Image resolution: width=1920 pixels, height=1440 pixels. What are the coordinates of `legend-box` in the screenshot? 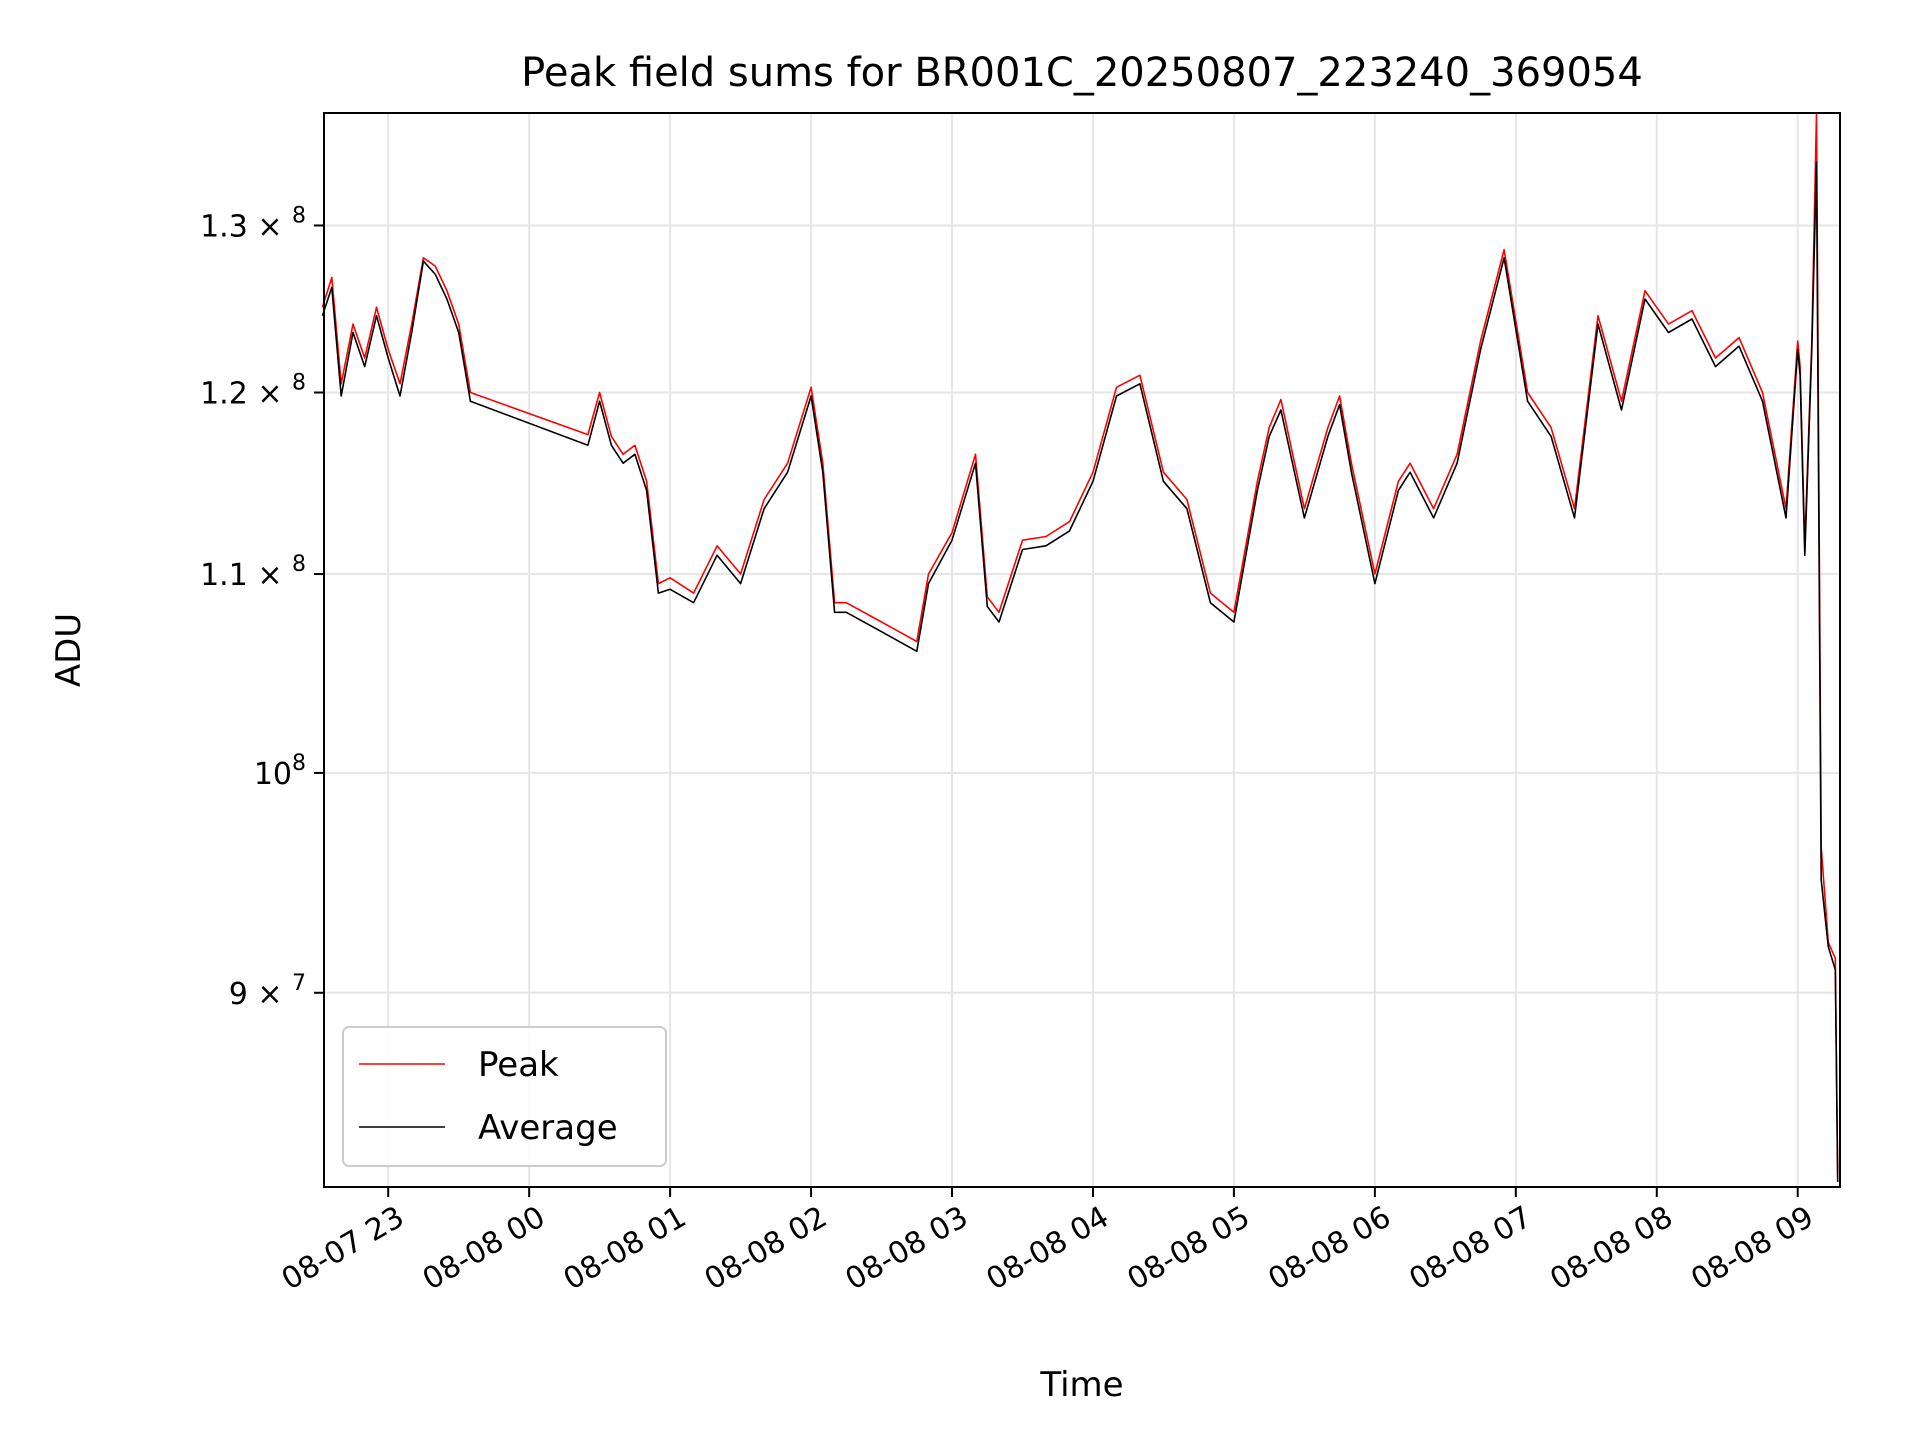 It's located at (504, 1096).